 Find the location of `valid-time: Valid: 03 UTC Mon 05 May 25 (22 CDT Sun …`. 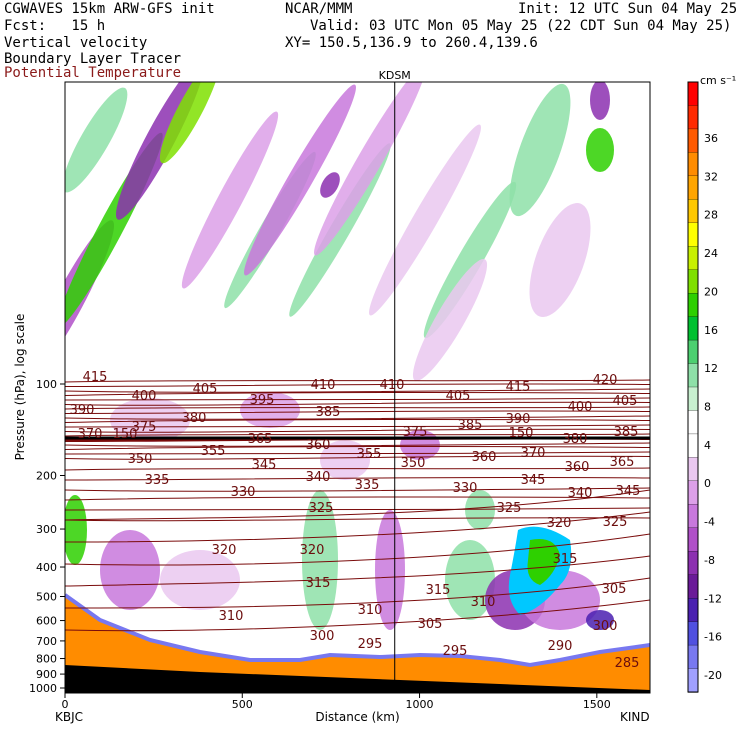

valid-time: Valid: 03 UTC Mon 05 May 25 (22 CDT Sun … is located at coordinates (521, 26).